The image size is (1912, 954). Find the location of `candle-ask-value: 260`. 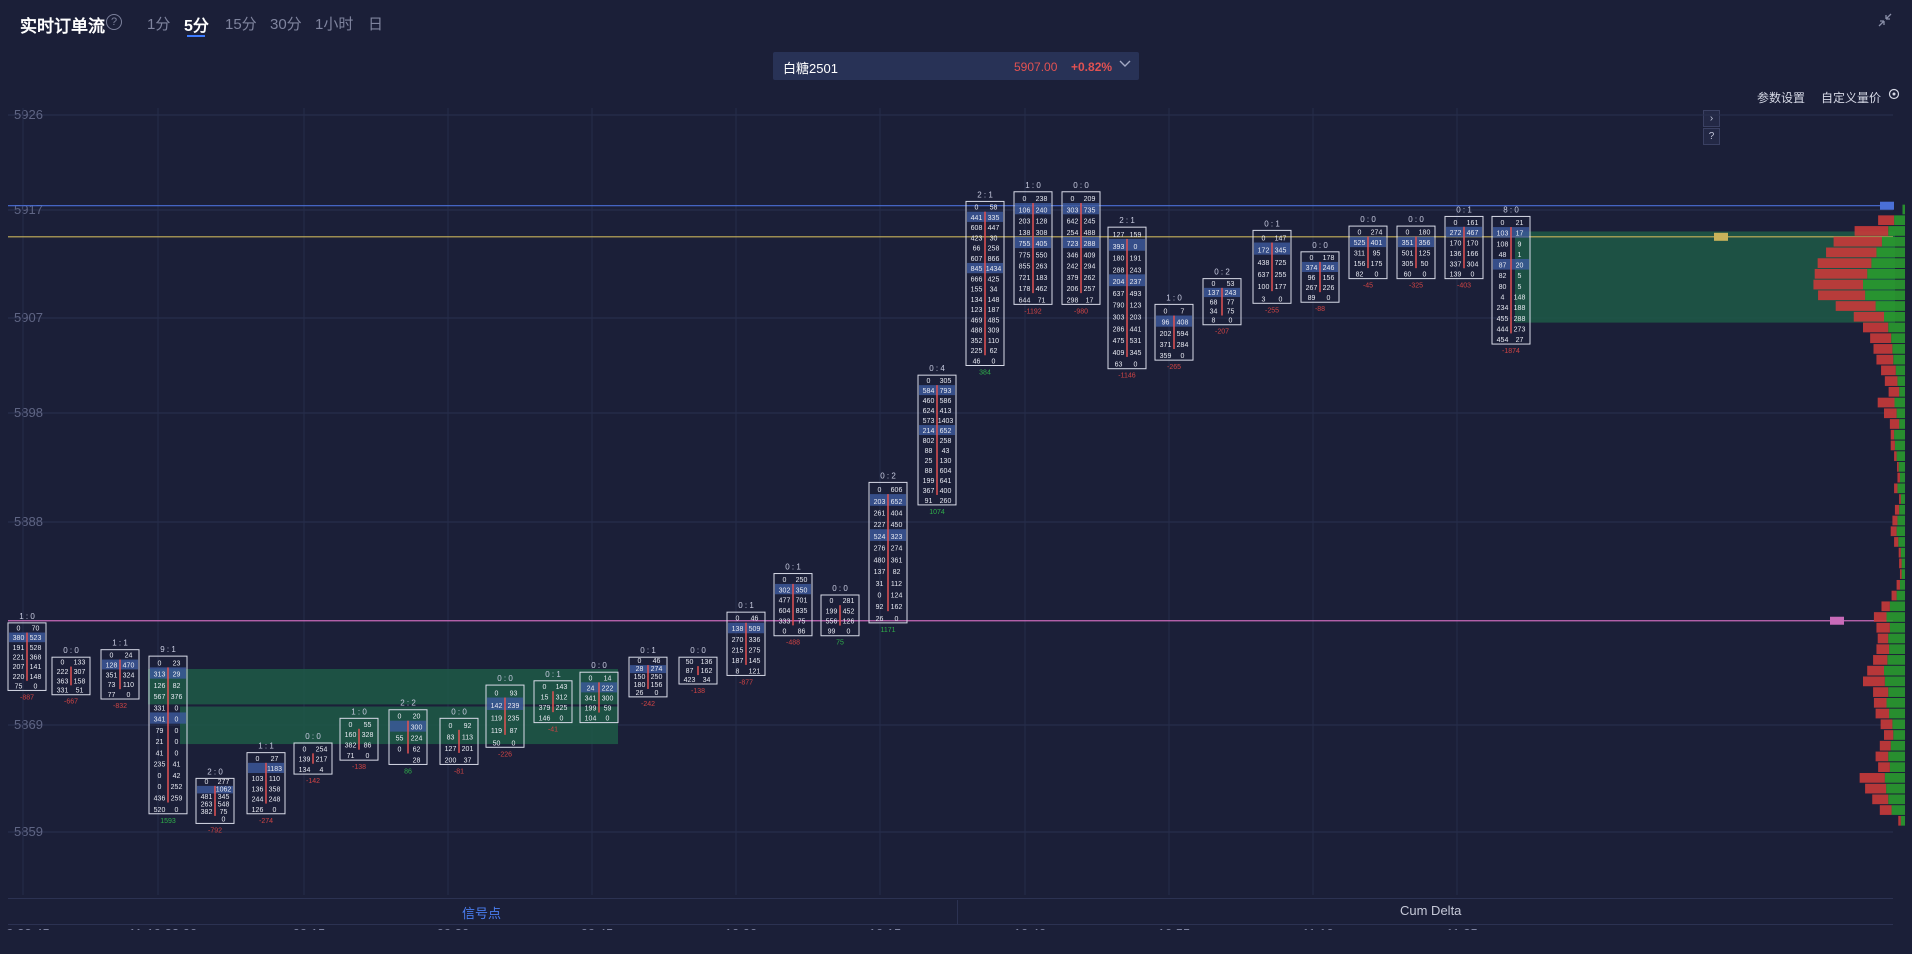

candle-ask-value: 260 is located at coordinates (946, 501).